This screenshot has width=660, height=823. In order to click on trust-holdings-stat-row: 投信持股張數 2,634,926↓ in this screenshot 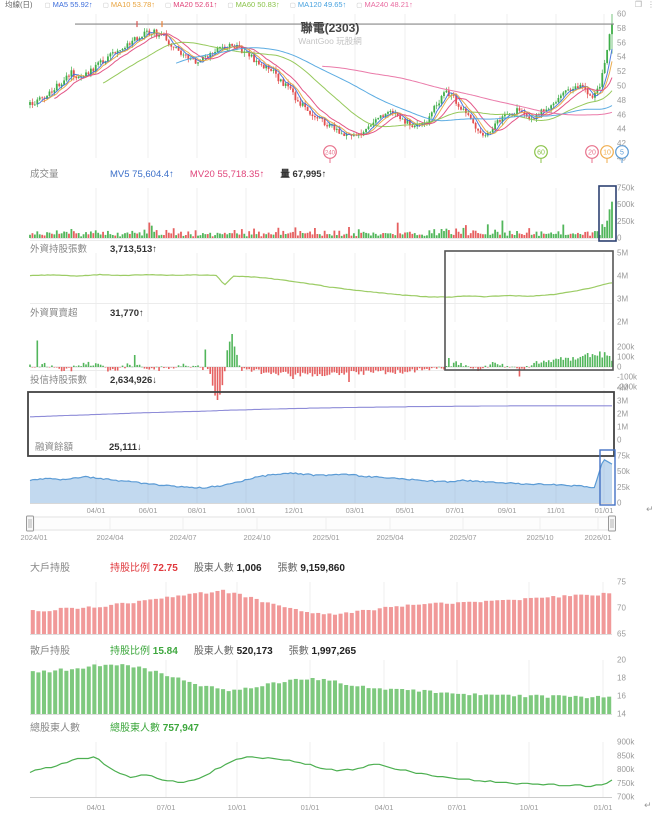, I will do `click(93, 379)`.